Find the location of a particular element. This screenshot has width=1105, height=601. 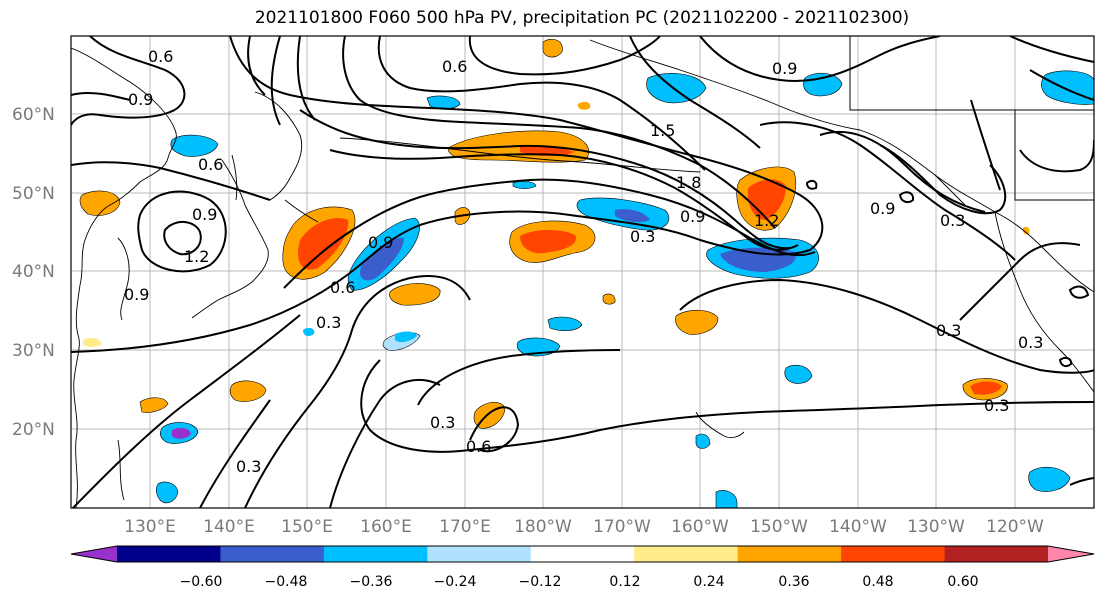

lat-label: 50°N is located at coordinates (33, 194).